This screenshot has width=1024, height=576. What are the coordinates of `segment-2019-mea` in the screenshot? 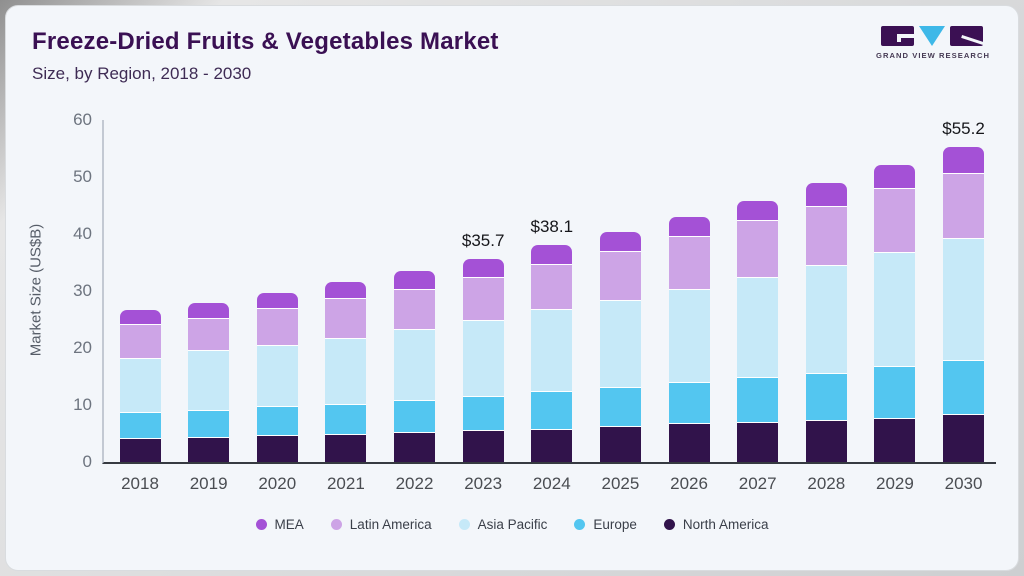 It's located at (209, 310).